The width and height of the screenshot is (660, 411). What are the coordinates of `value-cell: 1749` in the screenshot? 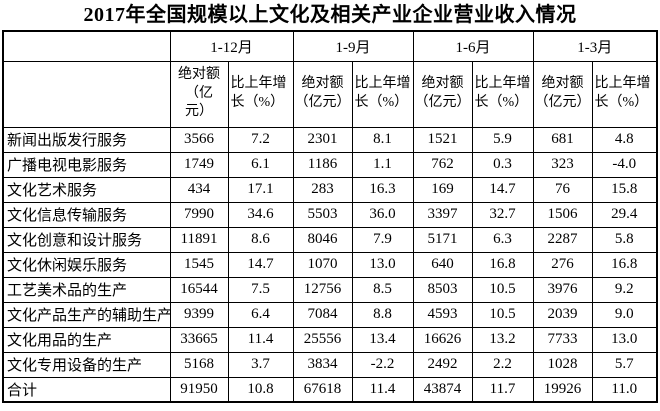 It's located at (199, 164).